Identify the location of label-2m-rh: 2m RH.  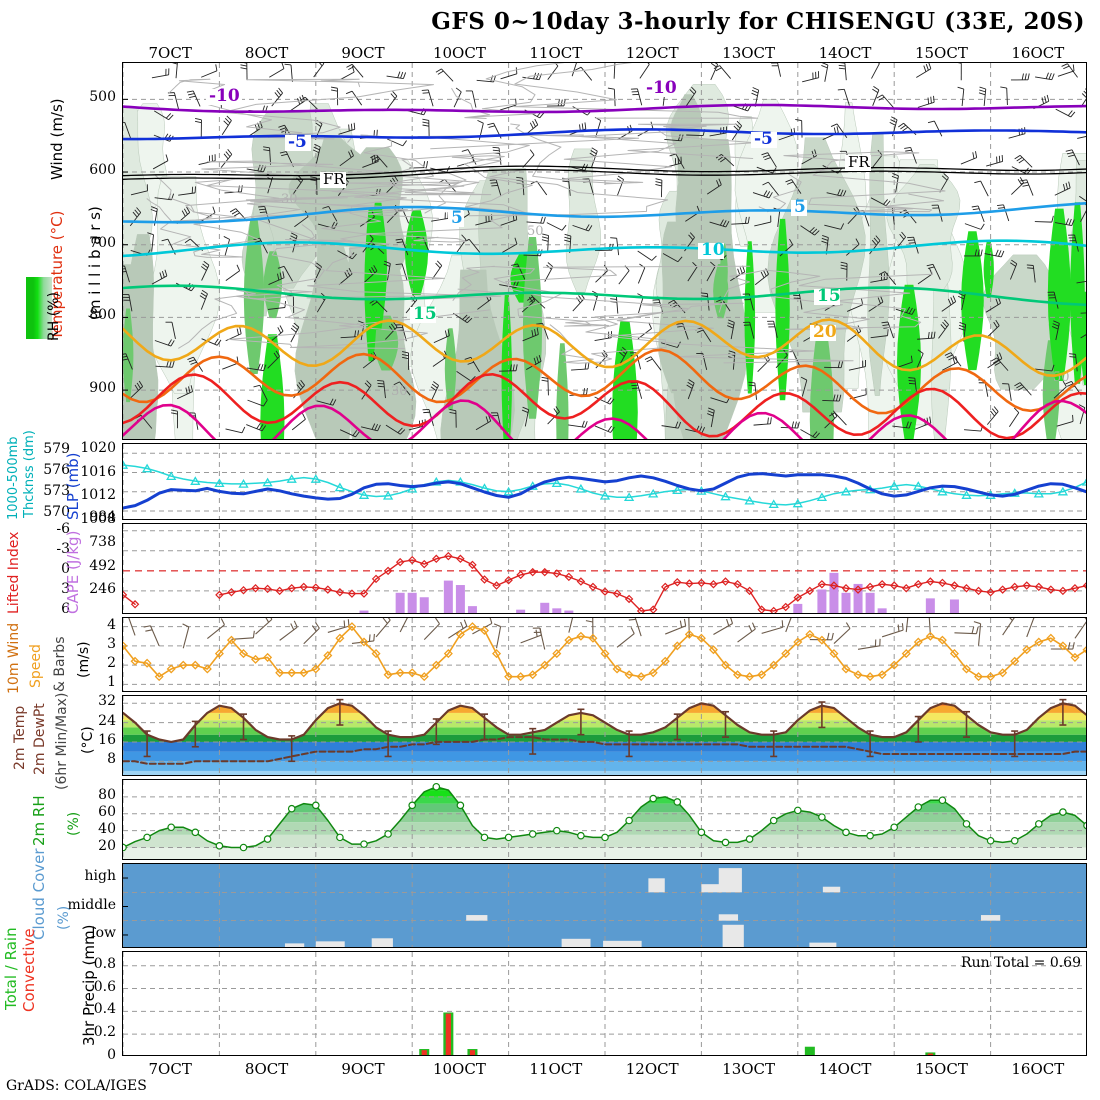
(39, 820).